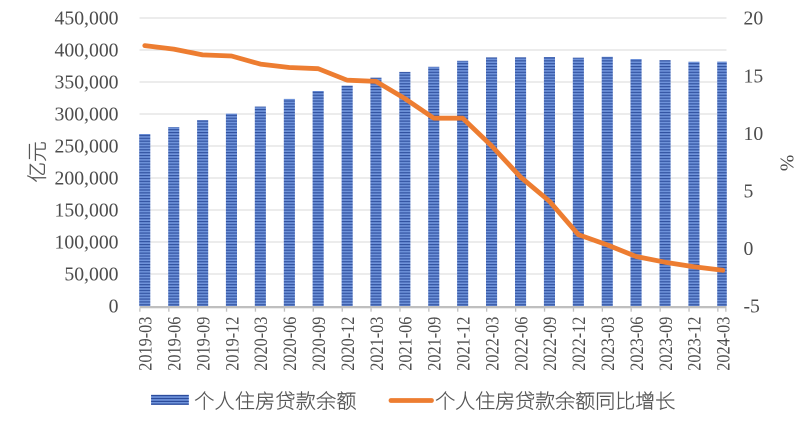 Image resolution: width=812 pixels, height=428 pixels. I want to click on svg-text: 2023-03, so click(608, 344).